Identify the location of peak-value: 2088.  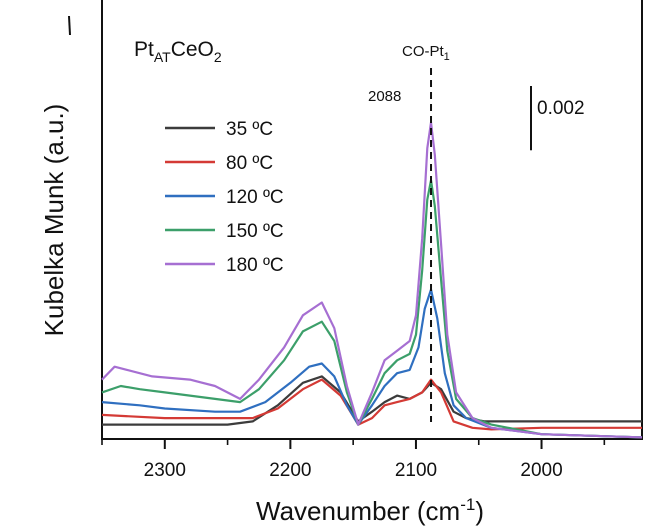
(384, 96).